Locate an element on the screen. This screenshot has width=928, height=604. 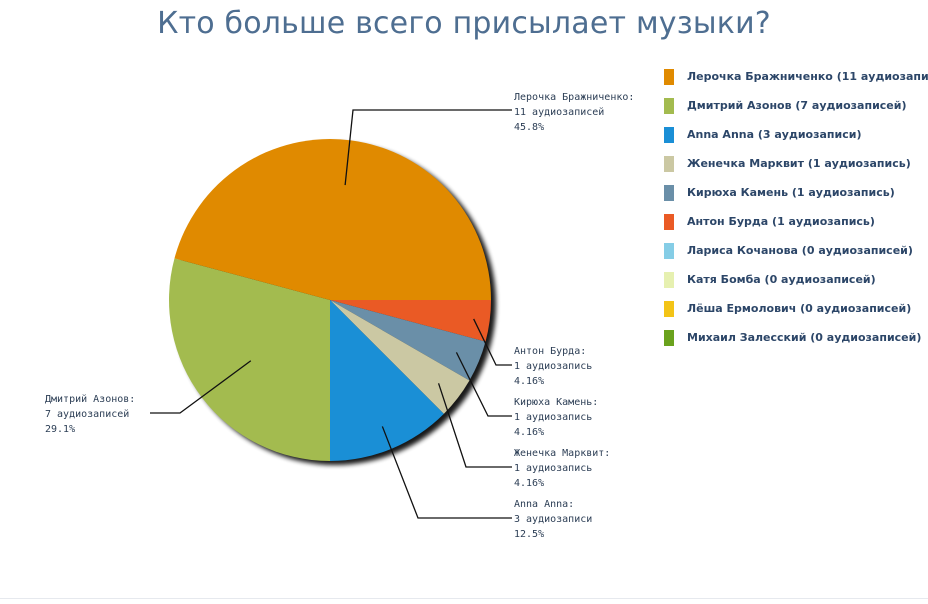
callout-line-кирюха-камень is located at coordinates (483, 384).